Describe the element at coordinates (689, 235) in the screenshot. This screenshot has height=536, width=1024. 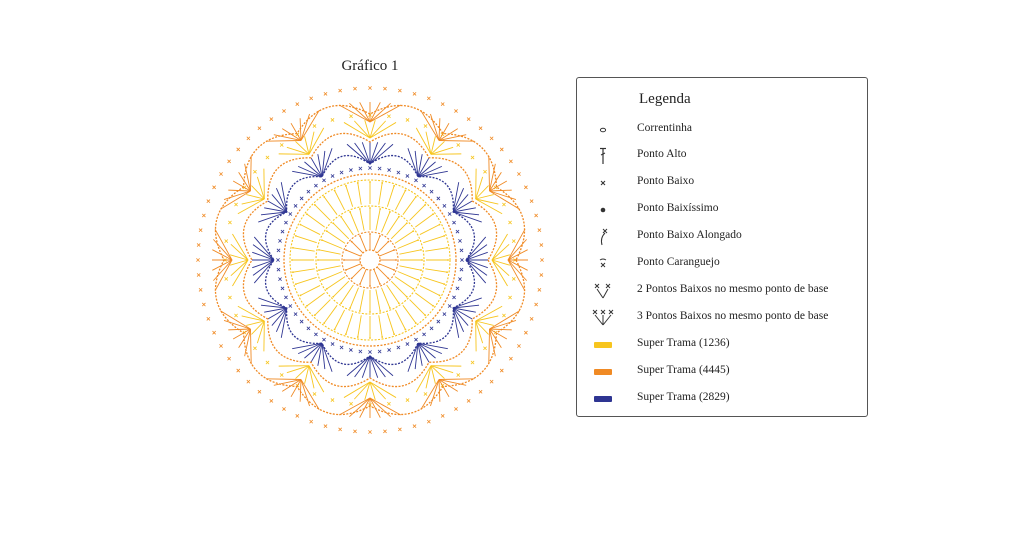
I see `legend-label: Ponto Baixo Alongado` at that location.